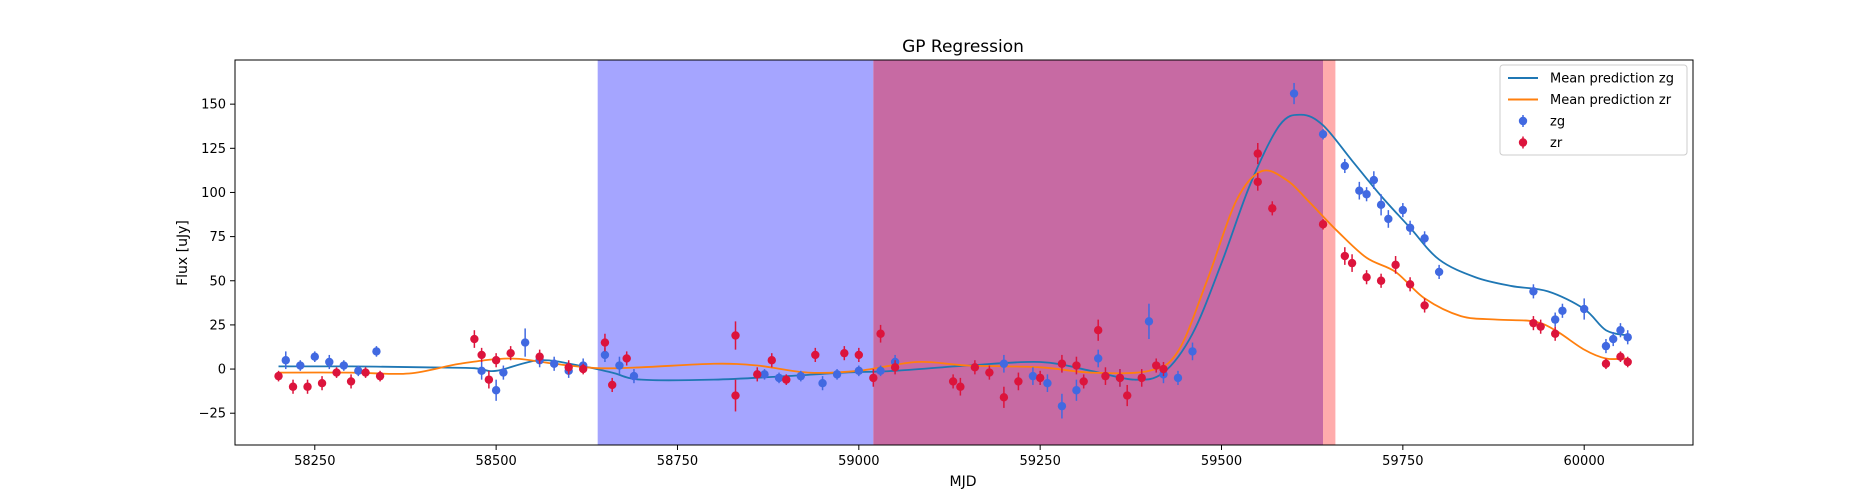 The height and width of the screenshot is (500, 1875). What do you see at coordinates (1221, 461) in the screenshot?
I see `x-tick-label: 59500` at bounding box center [1221, 461].